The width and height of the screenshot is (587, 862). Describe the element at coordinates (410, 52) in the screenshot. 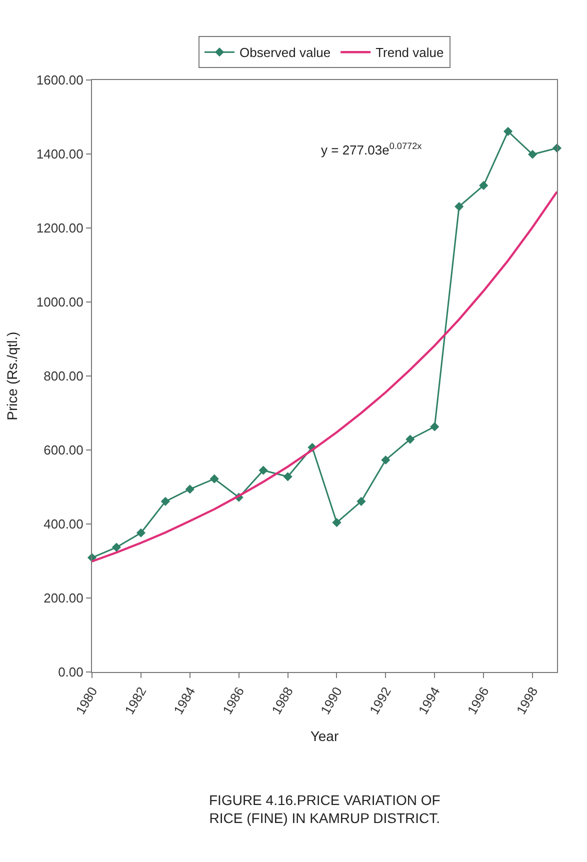

I see `legend-label: Trend value` at that location.